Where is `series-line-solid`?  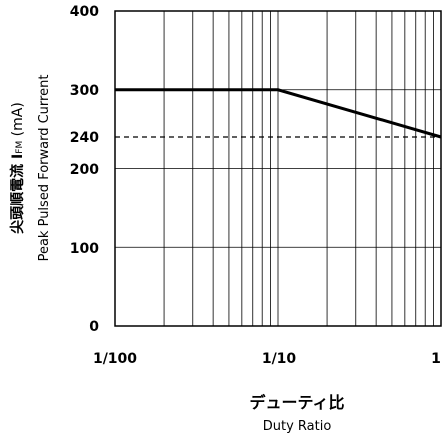 series-line-solid is located at coordinates (278, 113).